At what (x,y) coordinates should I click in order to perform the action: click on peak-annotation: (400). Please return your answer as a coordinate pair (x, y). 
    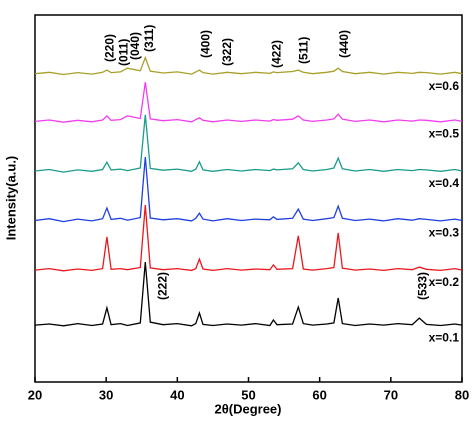
    Looking at the image, I should click on (205, 44).